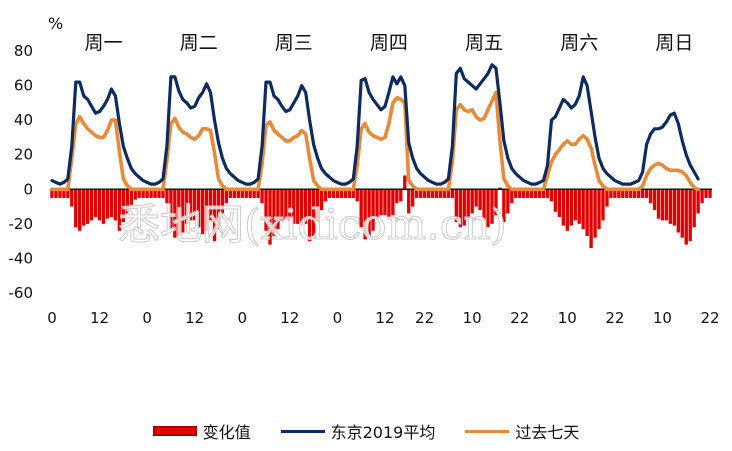  Describe the element at coordinates (674, 43) in the screenshot. I see `day-label: 周日` at that location.